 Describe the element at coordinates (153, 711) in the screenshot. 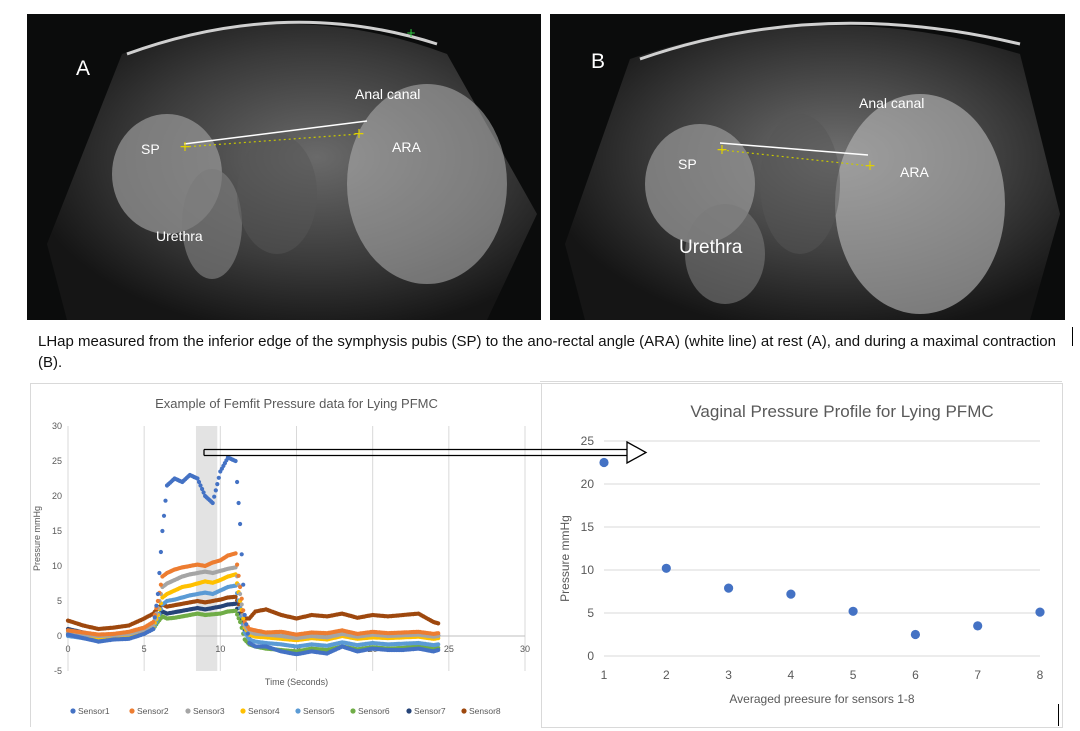

I see `legend-label: Sensor2` at that location.